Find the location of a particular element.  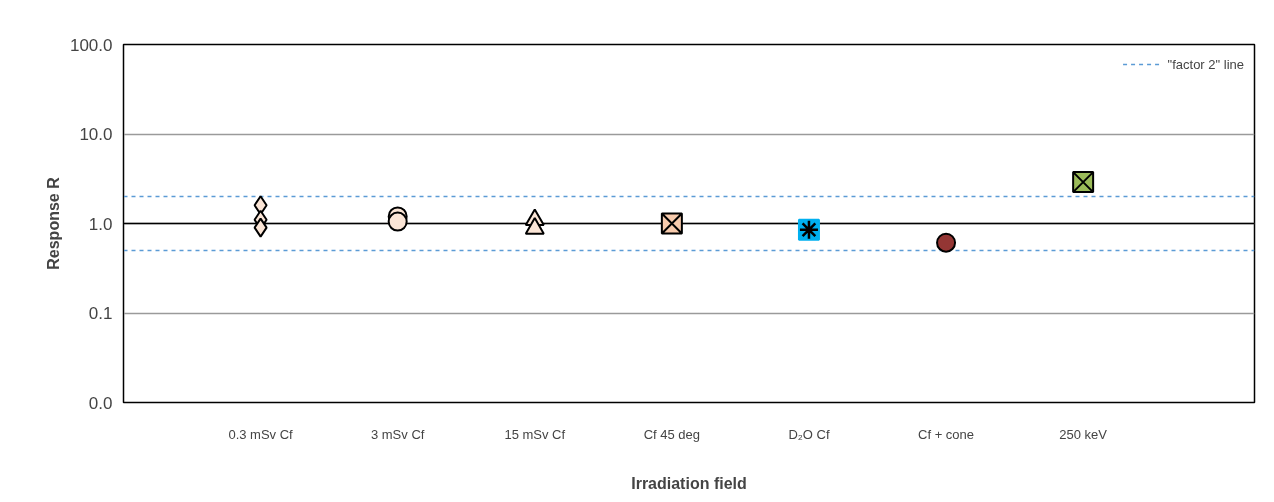

x-tick-label: 250 keV is located at coordinates (1083, 434).